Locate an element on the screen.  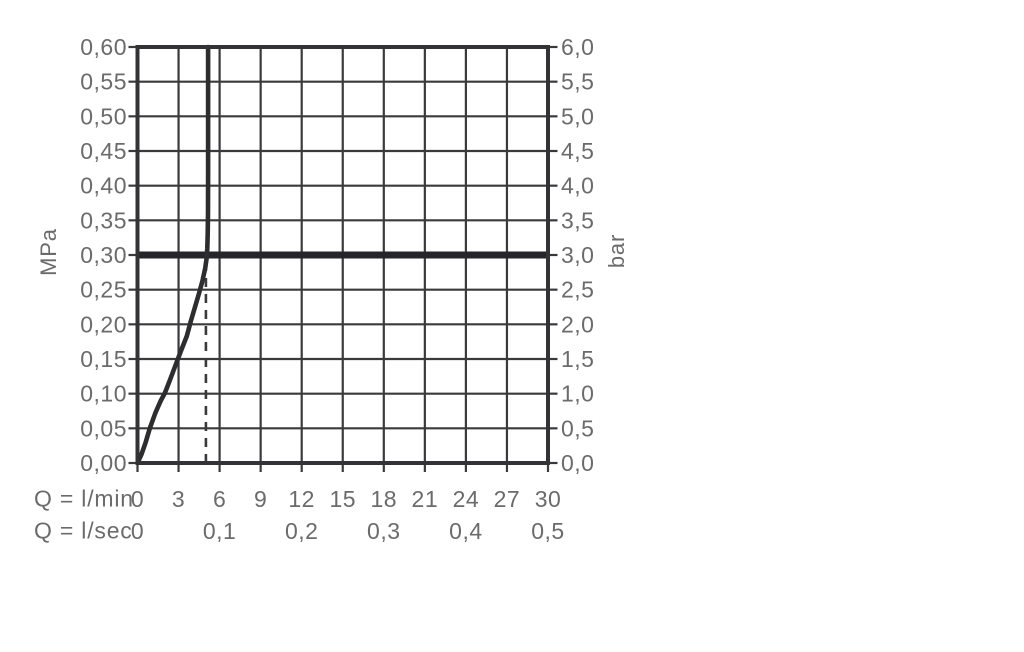
y-tick-label-mpa: 0,40 is located at coordinates (103, 186).